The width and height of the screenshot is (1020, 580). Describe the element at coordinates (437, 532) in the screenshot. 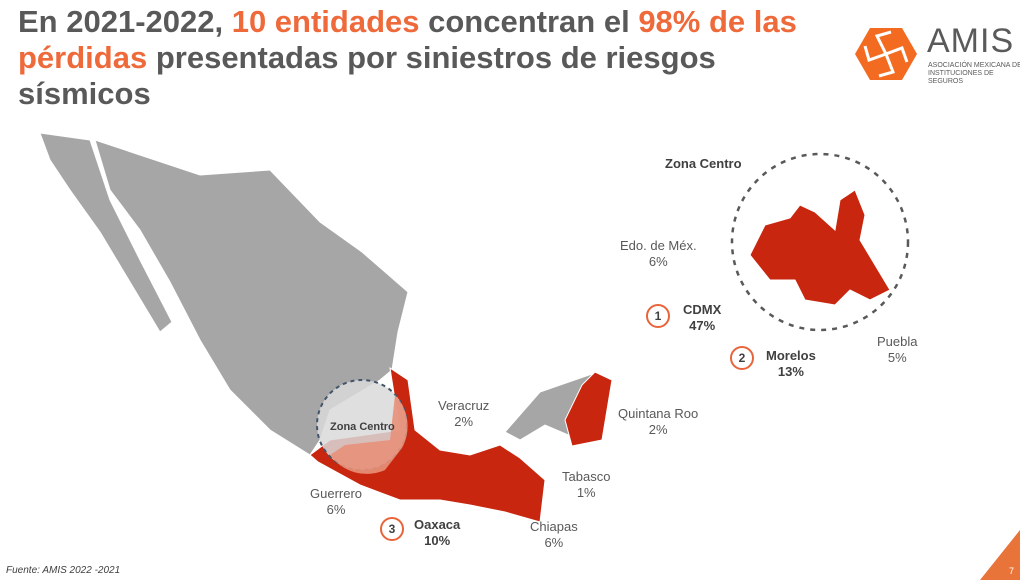

I see `state-label-oaxaca: Oaxaca 10%` at that location.